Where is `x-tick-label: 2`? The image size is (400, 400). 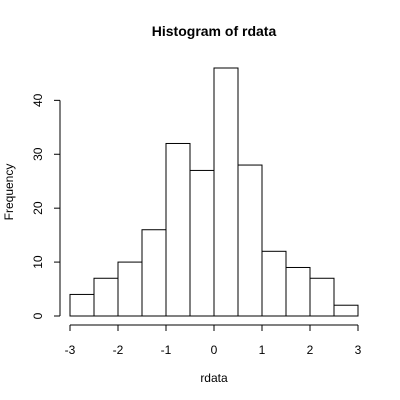 x-tick-label: 2 is located at coordinates (310, 350).